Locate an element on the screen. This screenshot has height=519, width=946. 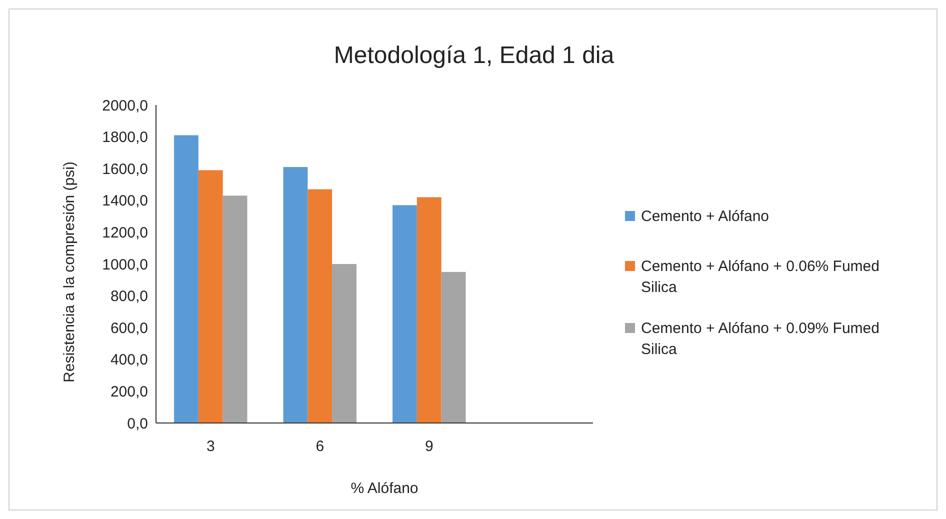
x-axis-title: % Alófano is located at coordinates (384, 488).